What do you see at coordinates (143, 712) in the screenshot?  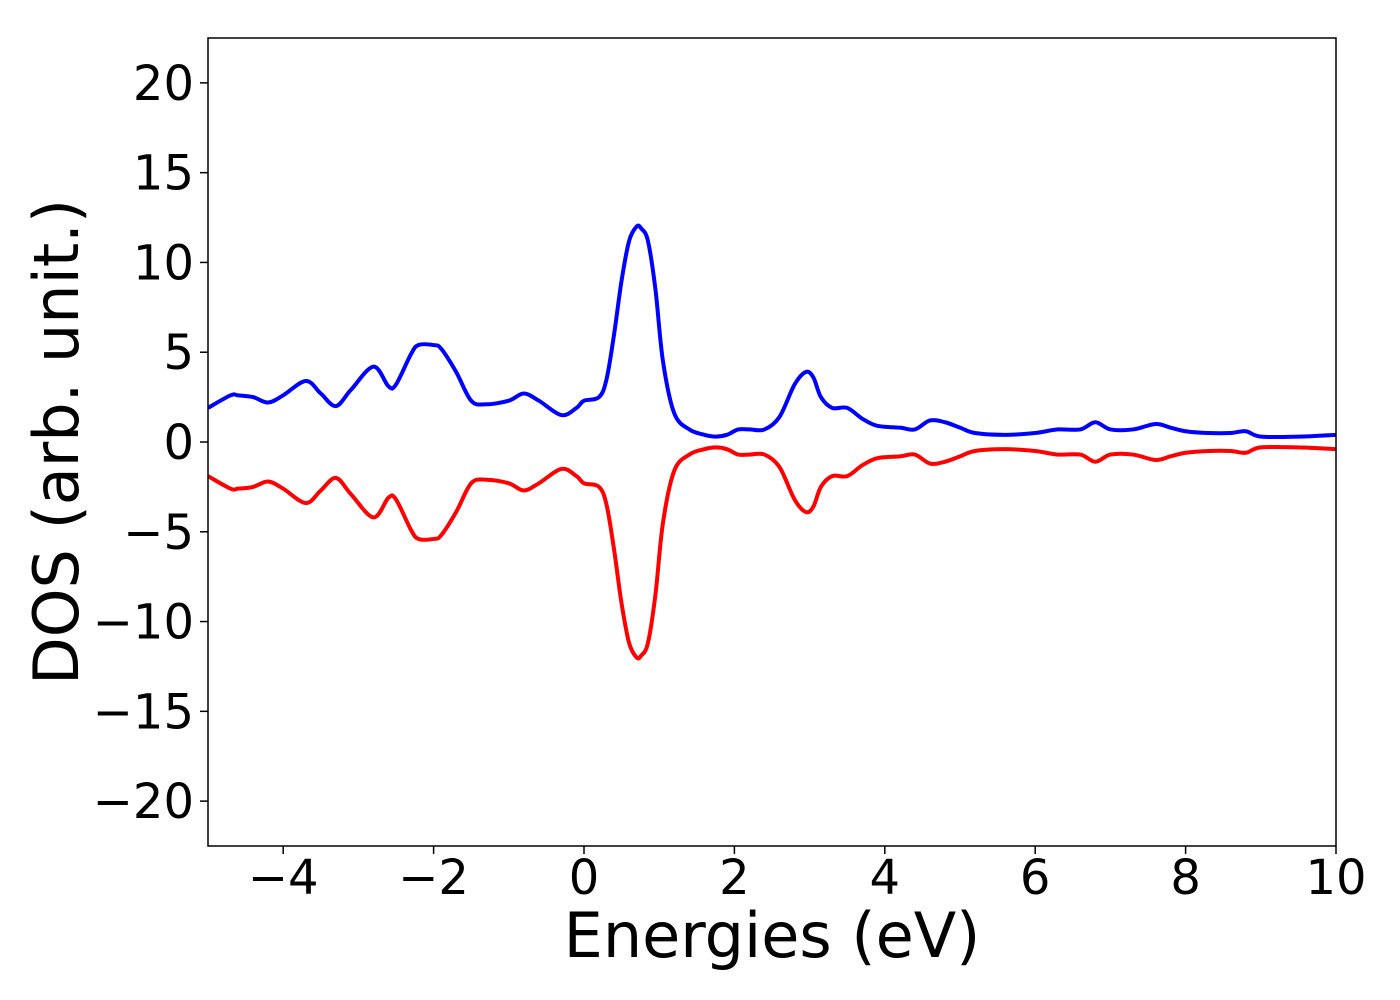 I see `y-tick-label: −15` at bounding box center [143, 712].